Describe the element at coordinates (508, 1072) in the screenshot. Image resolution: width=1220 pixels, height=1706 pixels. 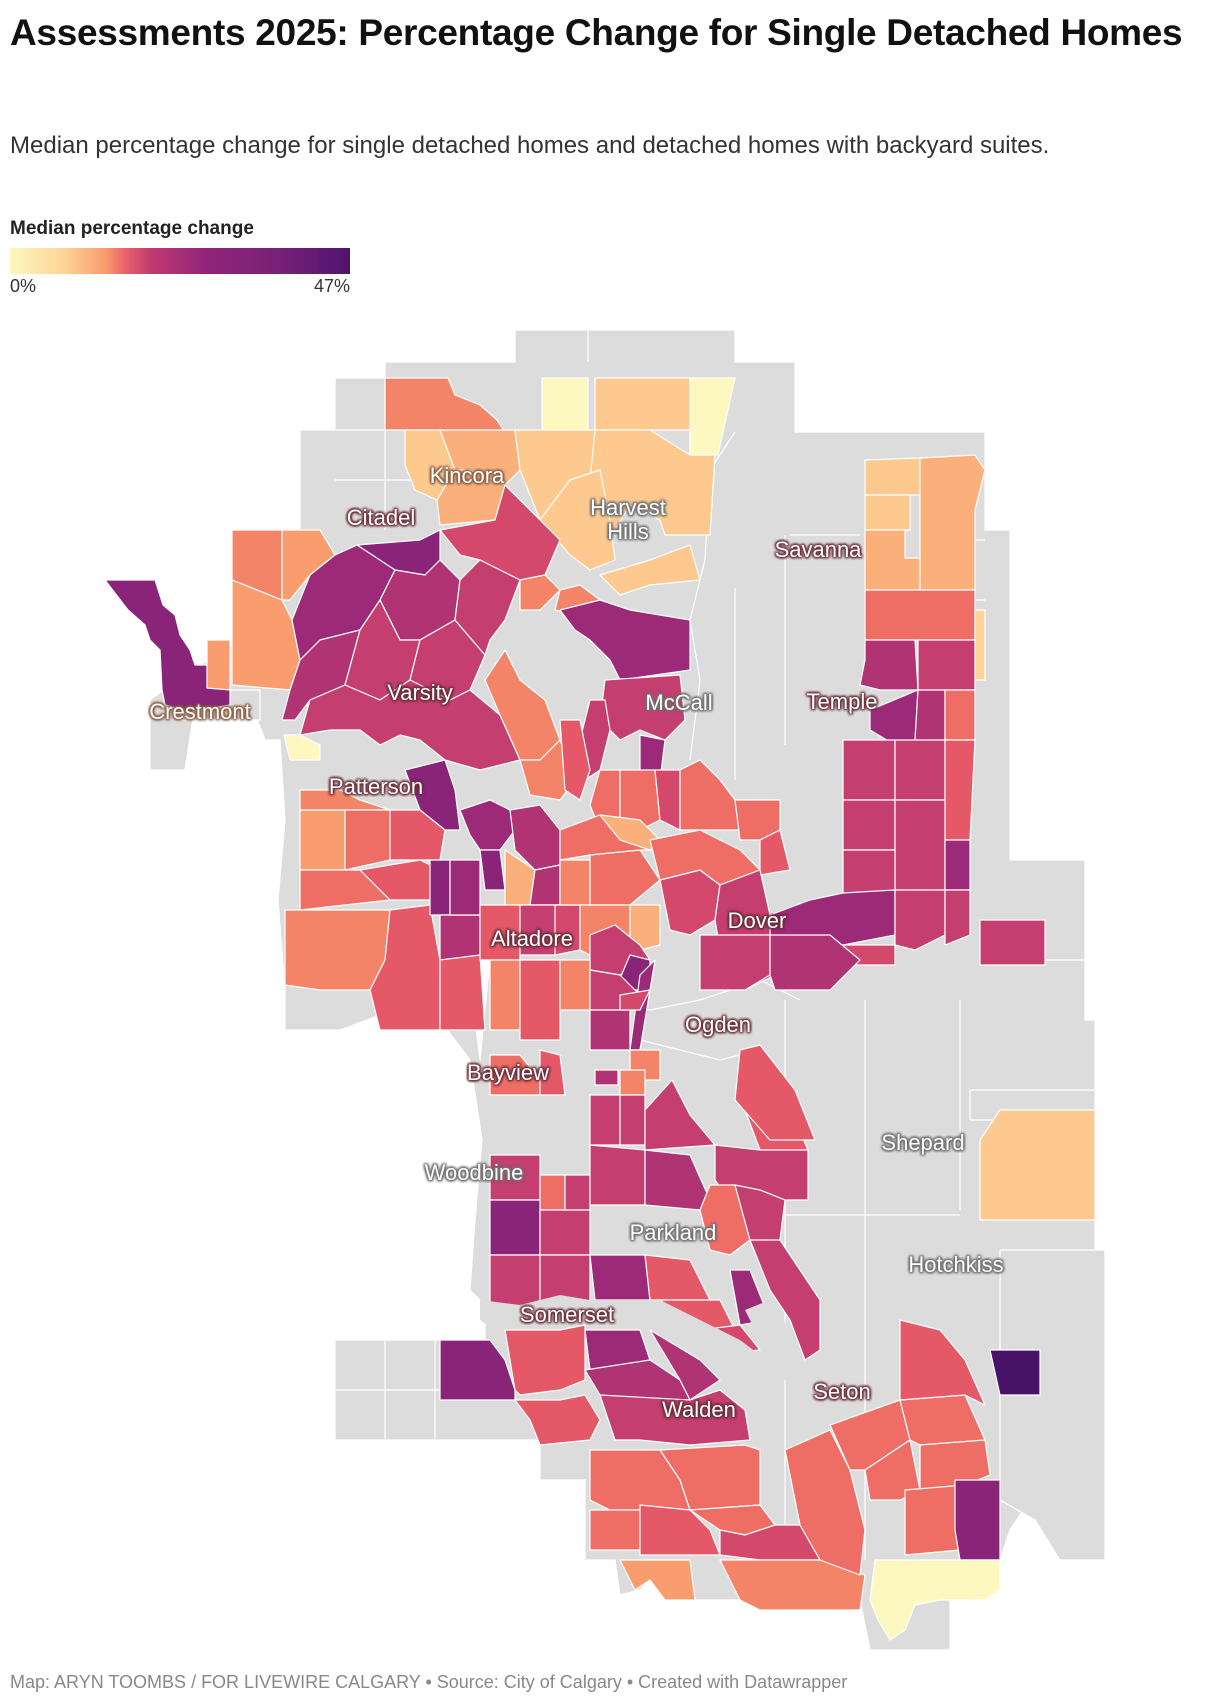
I see `map-label-bayview: Bayview` at that location.